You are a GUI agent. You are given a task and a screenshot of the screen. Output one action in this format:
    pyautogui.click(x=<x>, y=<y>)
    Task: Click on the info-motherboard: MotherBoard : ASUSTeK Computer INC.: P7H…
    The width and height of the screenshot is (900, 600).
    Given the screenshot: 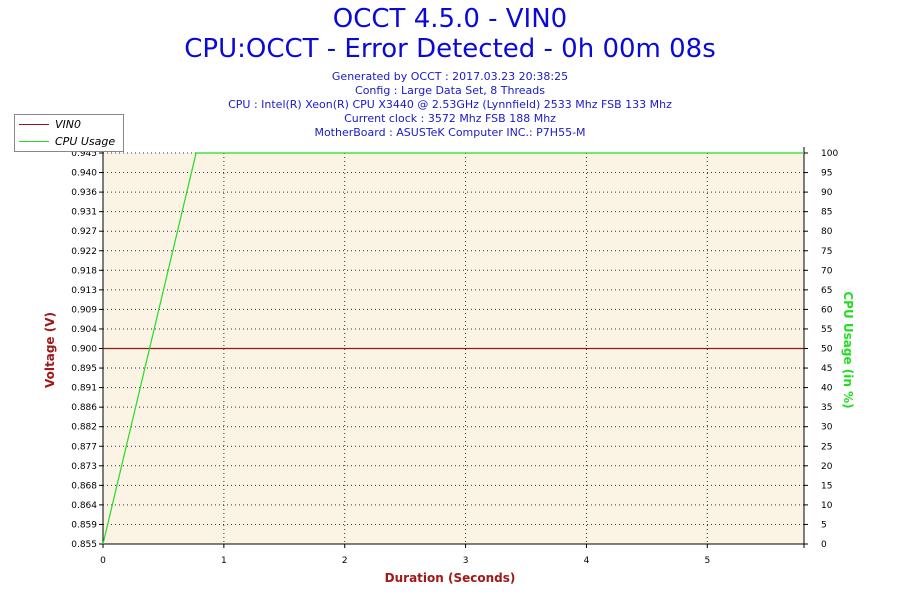 What is the action you would take?
    pyautogui.click(x=450, y=132)
    